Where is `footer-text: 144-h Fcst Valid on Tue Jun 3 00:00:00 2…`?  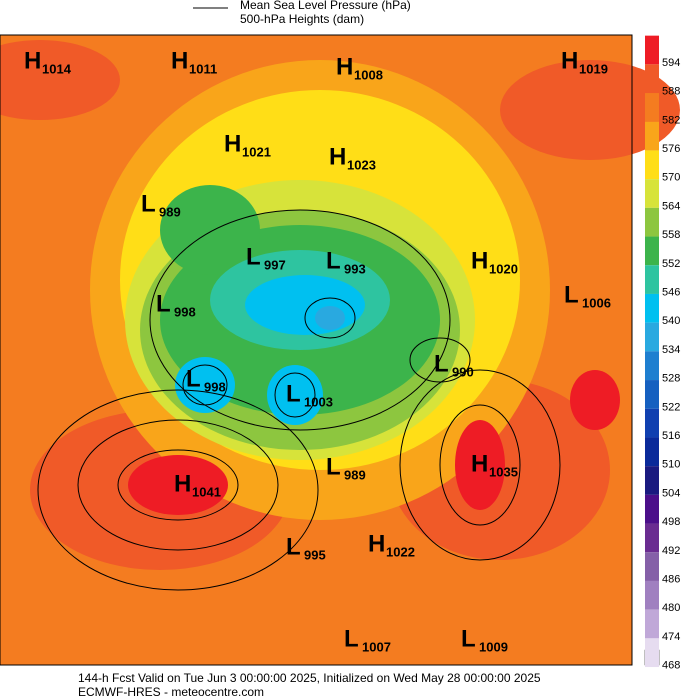
footer-text: 144-h Fcst Valid on Tue Jun 3 00:00:00 2… is located at coordinates (309, 678).